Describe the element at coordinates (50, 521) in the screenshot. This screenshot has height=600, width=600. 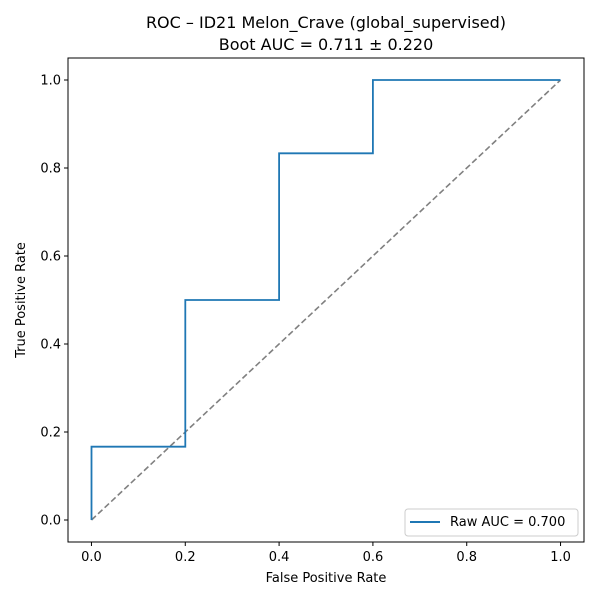
I see `y-tick-label: 0.0` at that location.